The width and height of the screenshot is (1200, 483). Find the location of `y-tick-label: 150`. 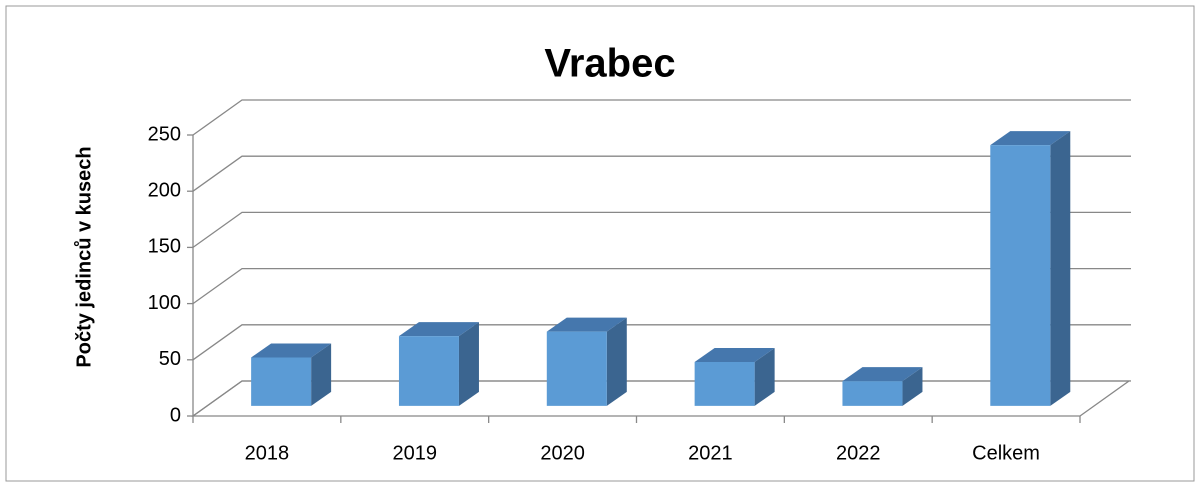

y-tick-label: 150 is located at coordinates (164, 247).